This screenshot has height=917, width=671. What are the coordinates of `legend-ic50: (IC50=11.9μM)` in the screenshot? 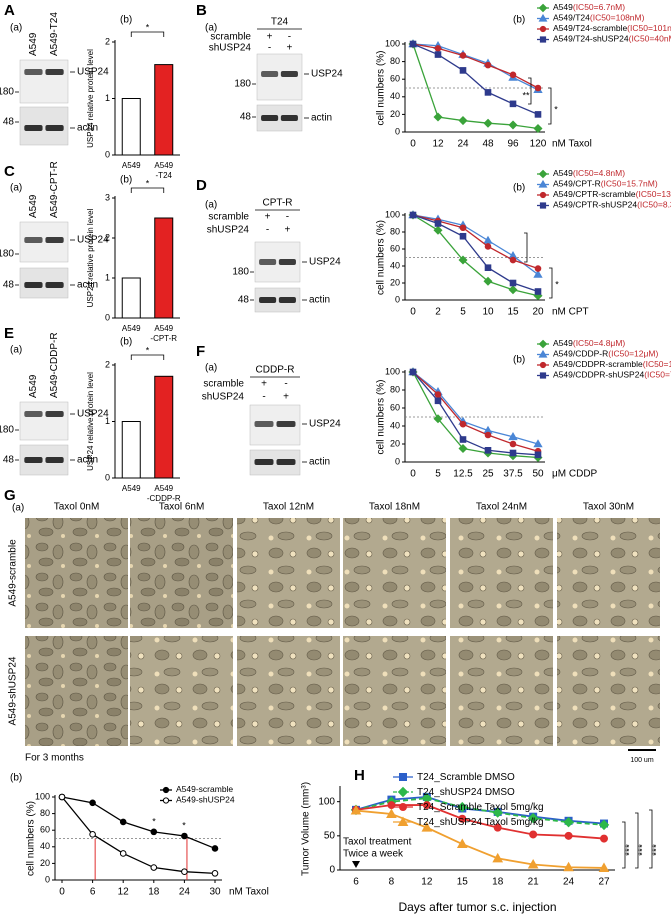 It's located at (657, 364).